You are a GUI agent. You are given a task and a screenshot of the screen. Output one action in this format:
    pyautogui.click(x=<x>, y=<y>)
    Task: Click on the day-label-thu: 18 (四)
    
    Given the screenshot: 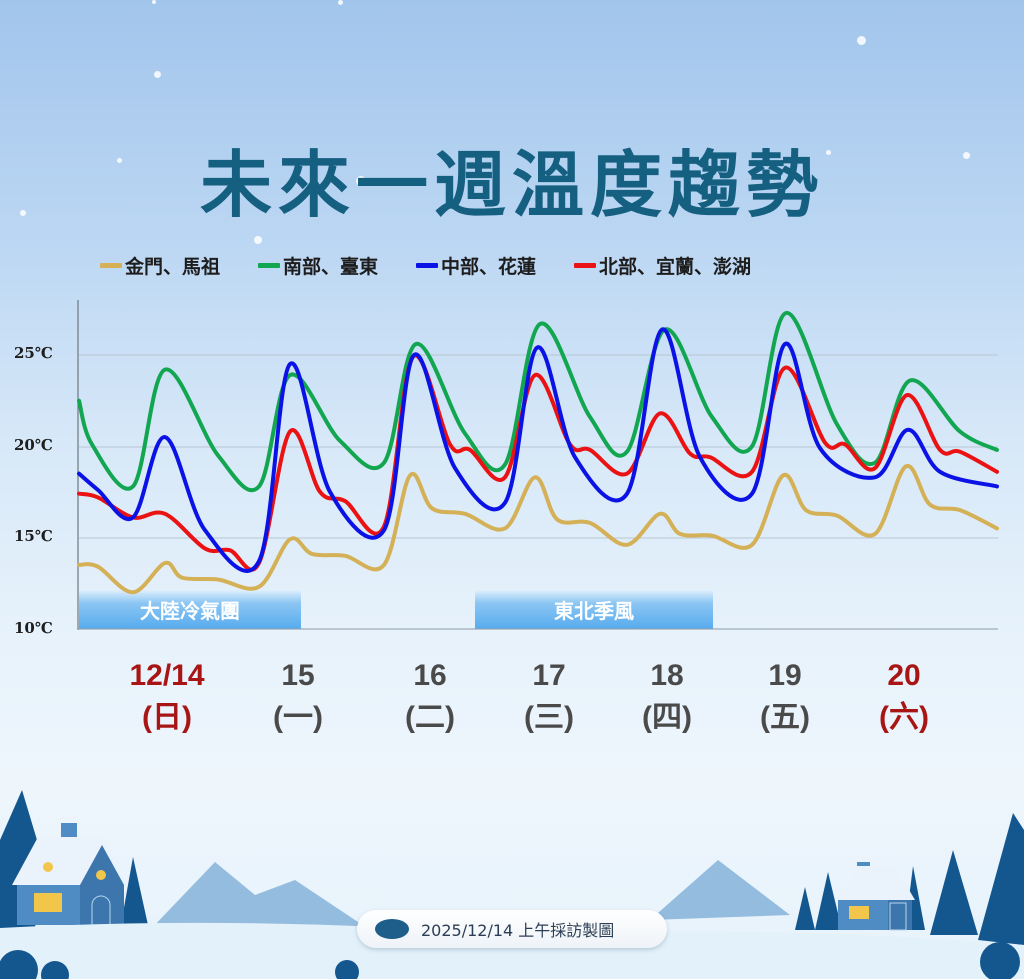 What is the action you would take?
    pyautogui.click(x=667, y=697)
    